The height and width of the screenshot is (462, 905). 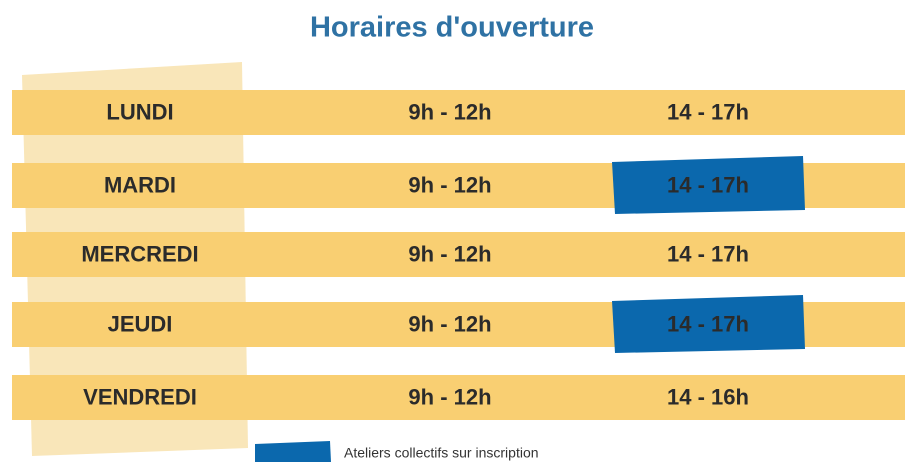 What do you see at coordinates (139, 253) in the screenshot?
I see `day-label: MERCREDI` at bounding box center [139, 253].